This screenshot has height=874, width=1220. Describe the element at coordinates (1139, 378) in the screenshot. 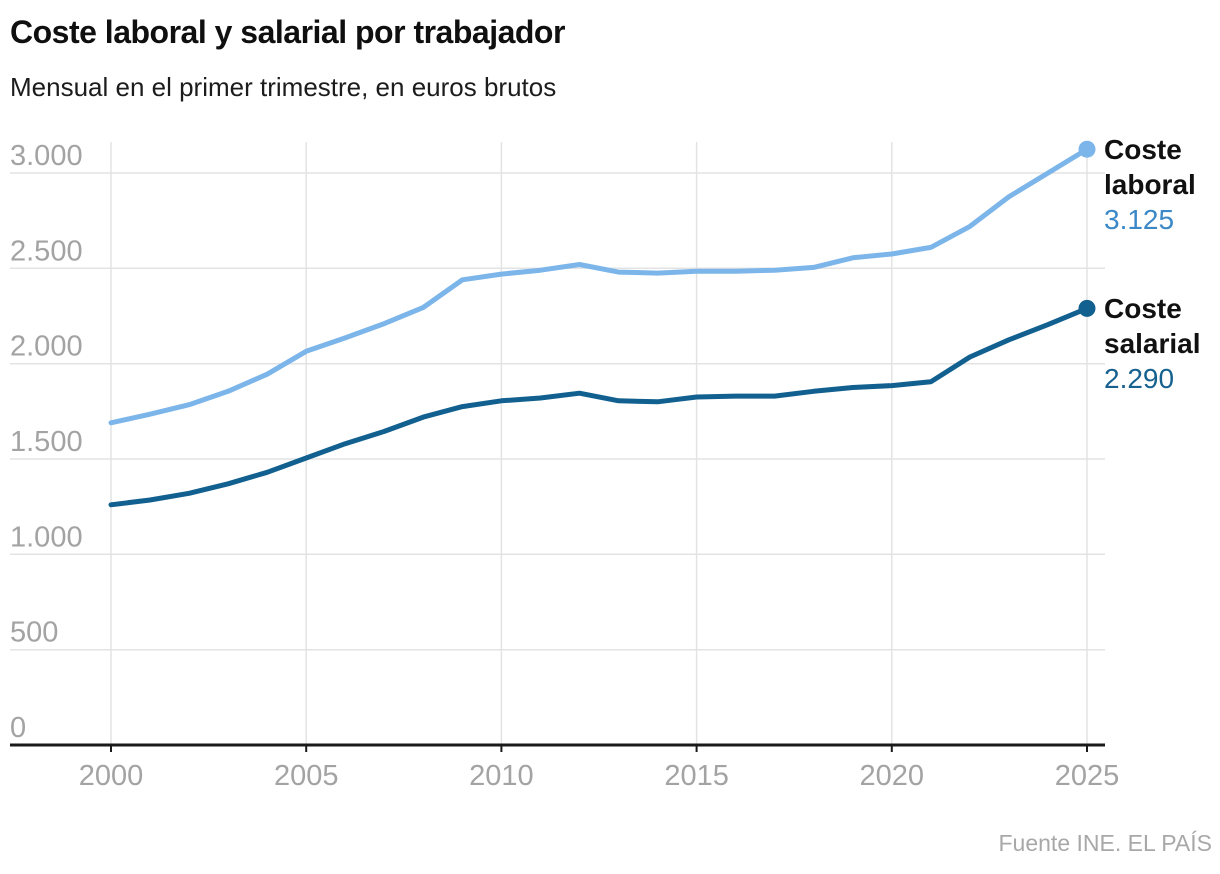

I see `legend-coste-salarial-value: 2.290` at that location.